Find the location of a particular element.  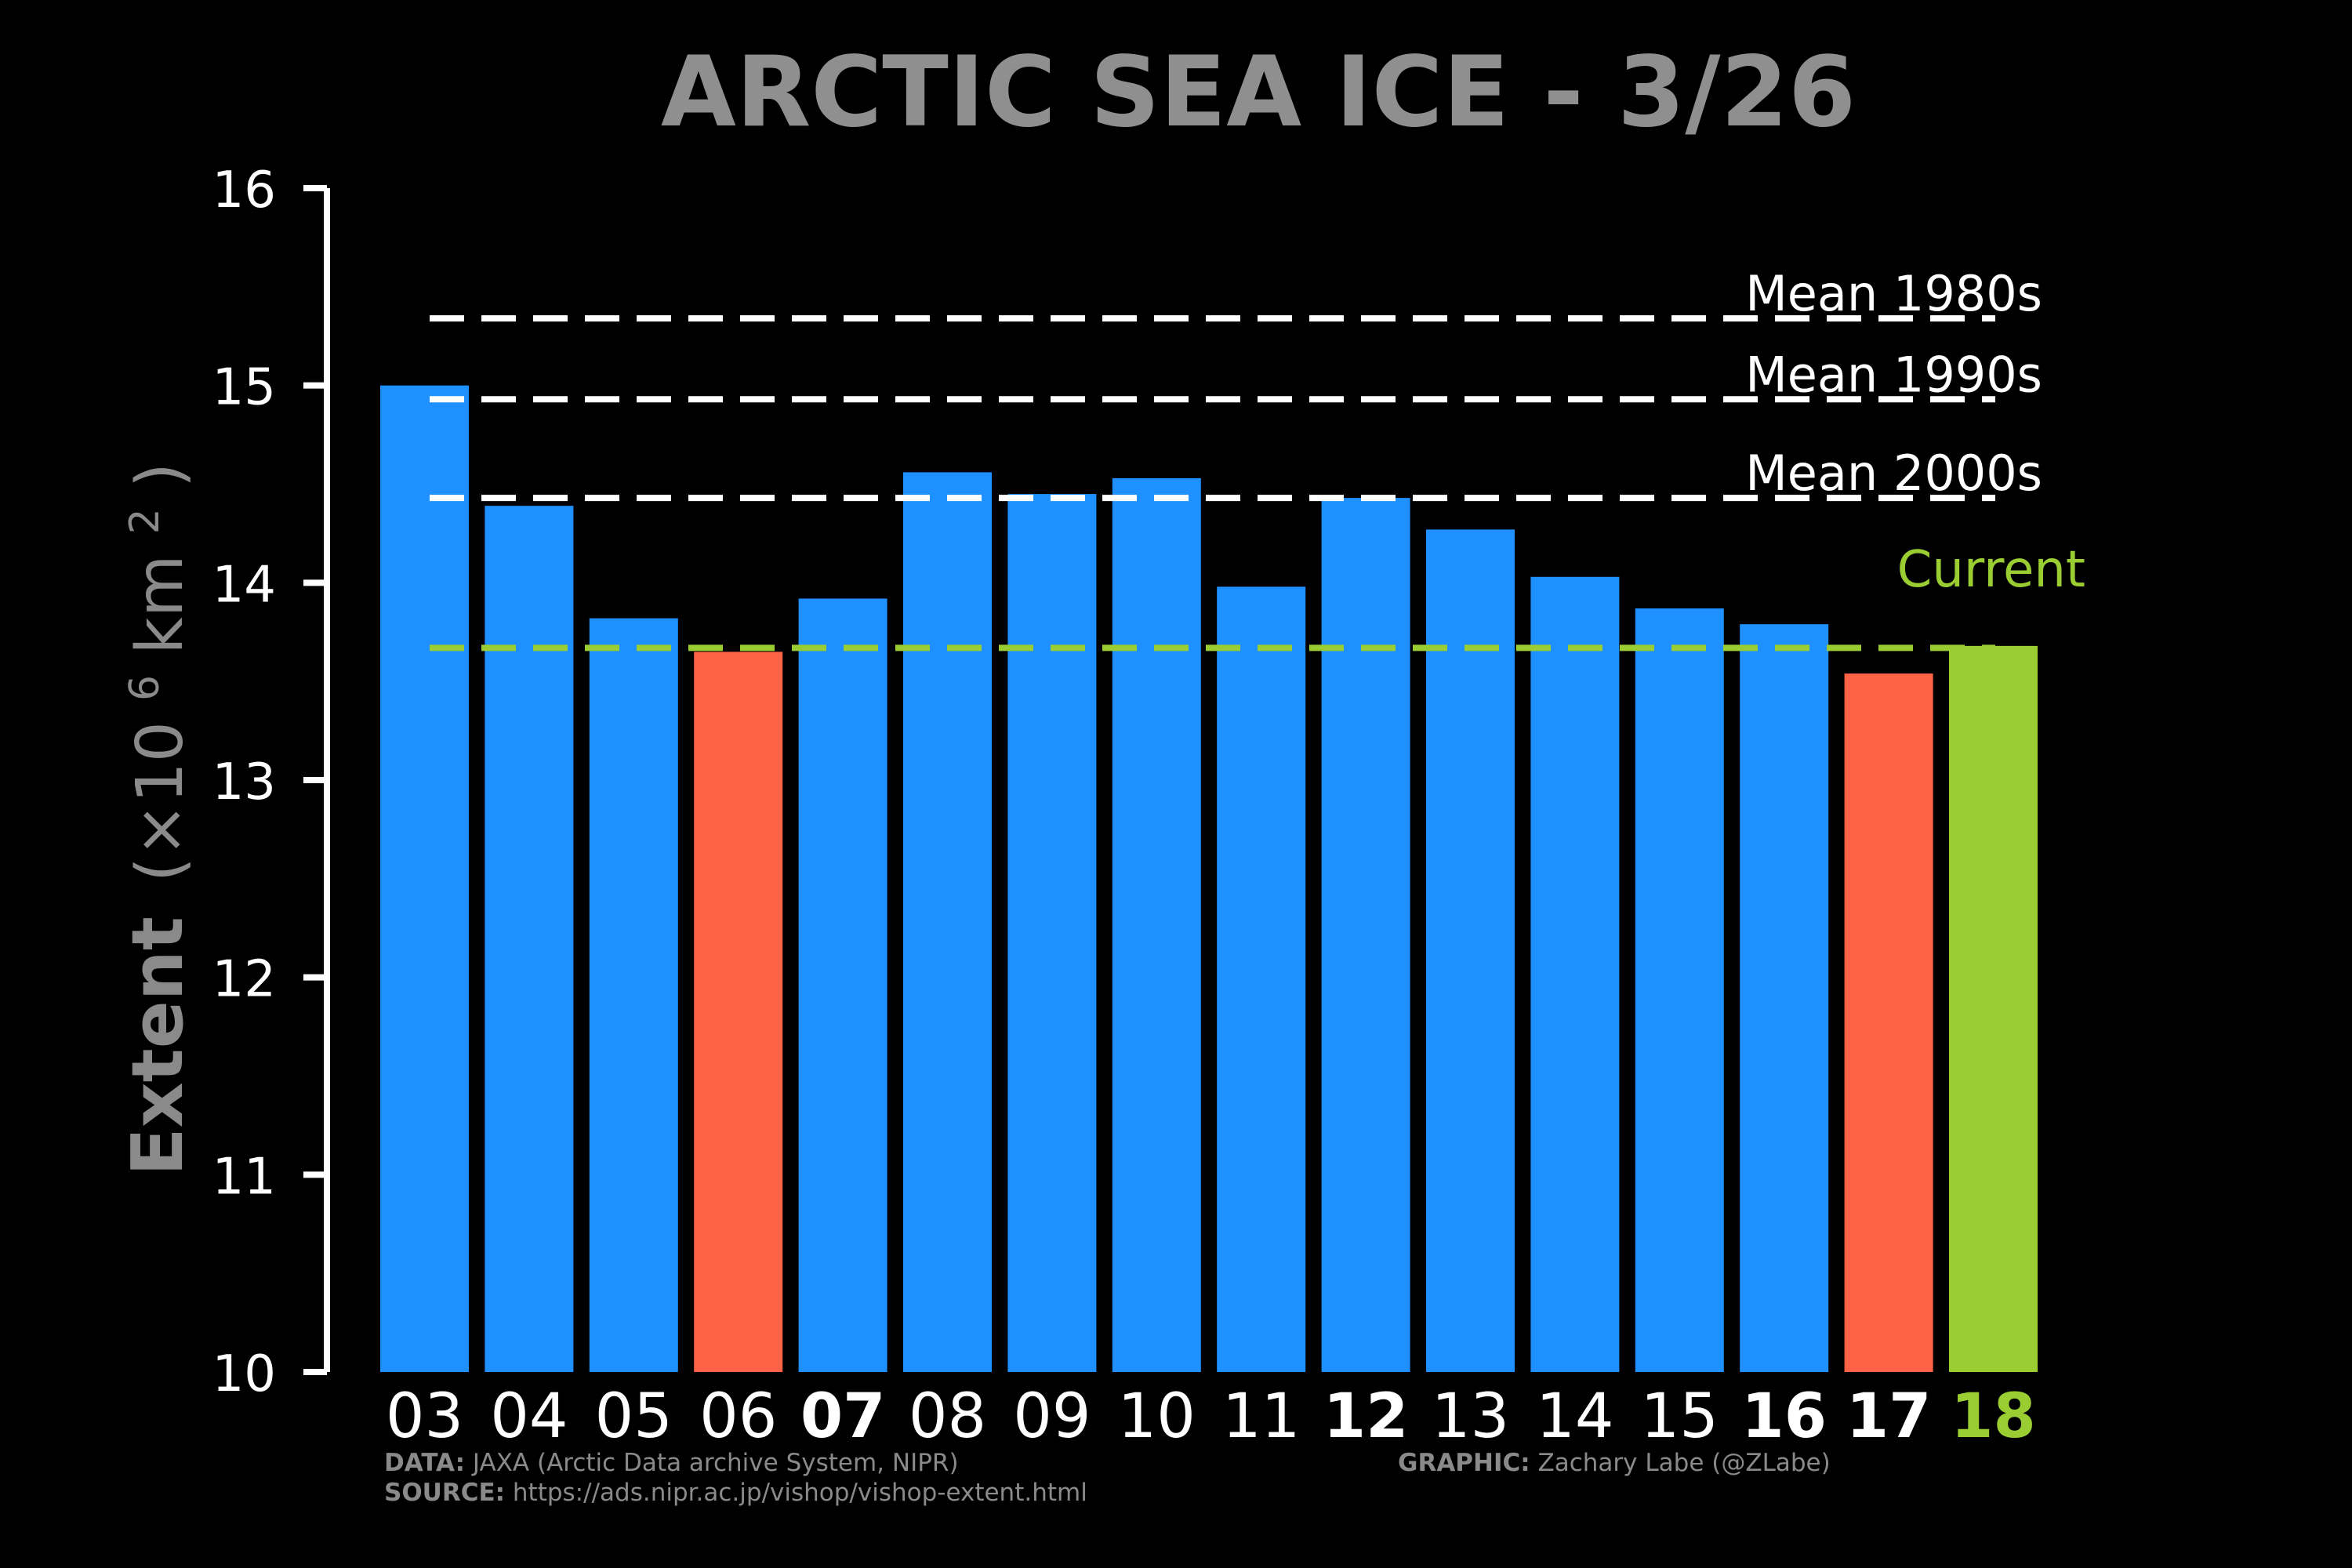

x-tick-label-08: 08 is located at coordinates (948, 1416).